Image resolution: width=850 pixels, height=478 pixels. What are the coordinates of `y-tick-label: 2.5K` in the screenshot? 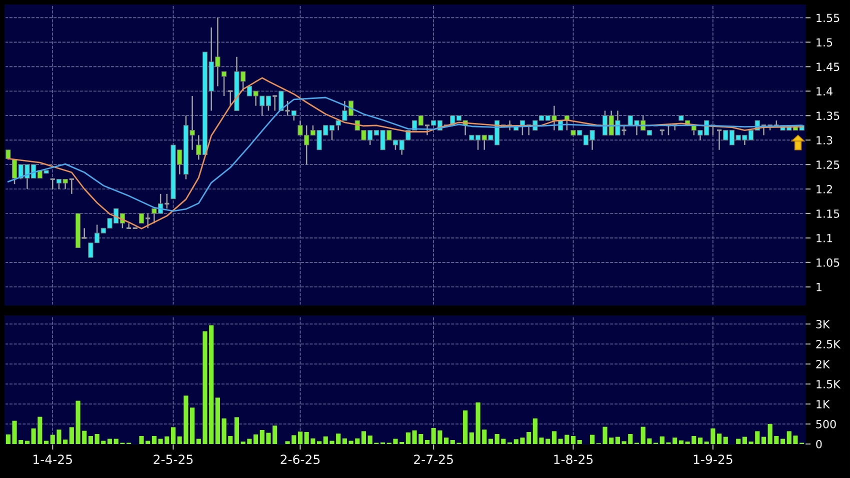 It's located at (828, 344).